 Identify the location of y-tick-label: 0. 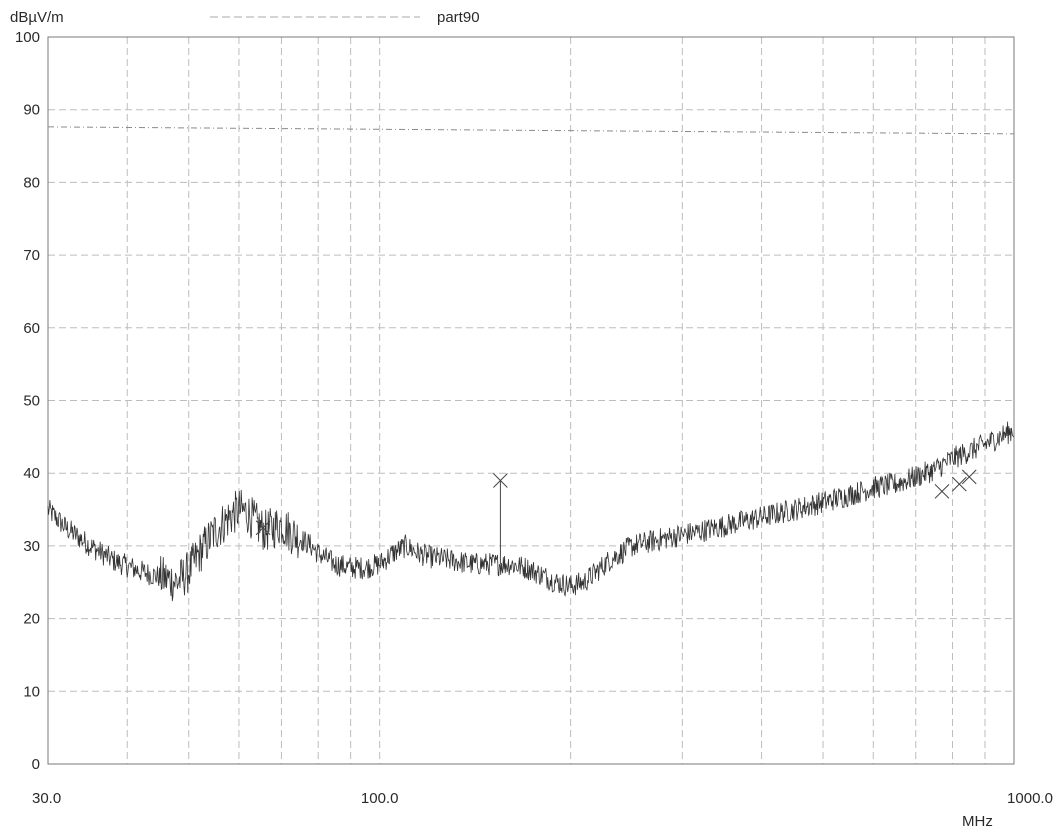
(36, 764).